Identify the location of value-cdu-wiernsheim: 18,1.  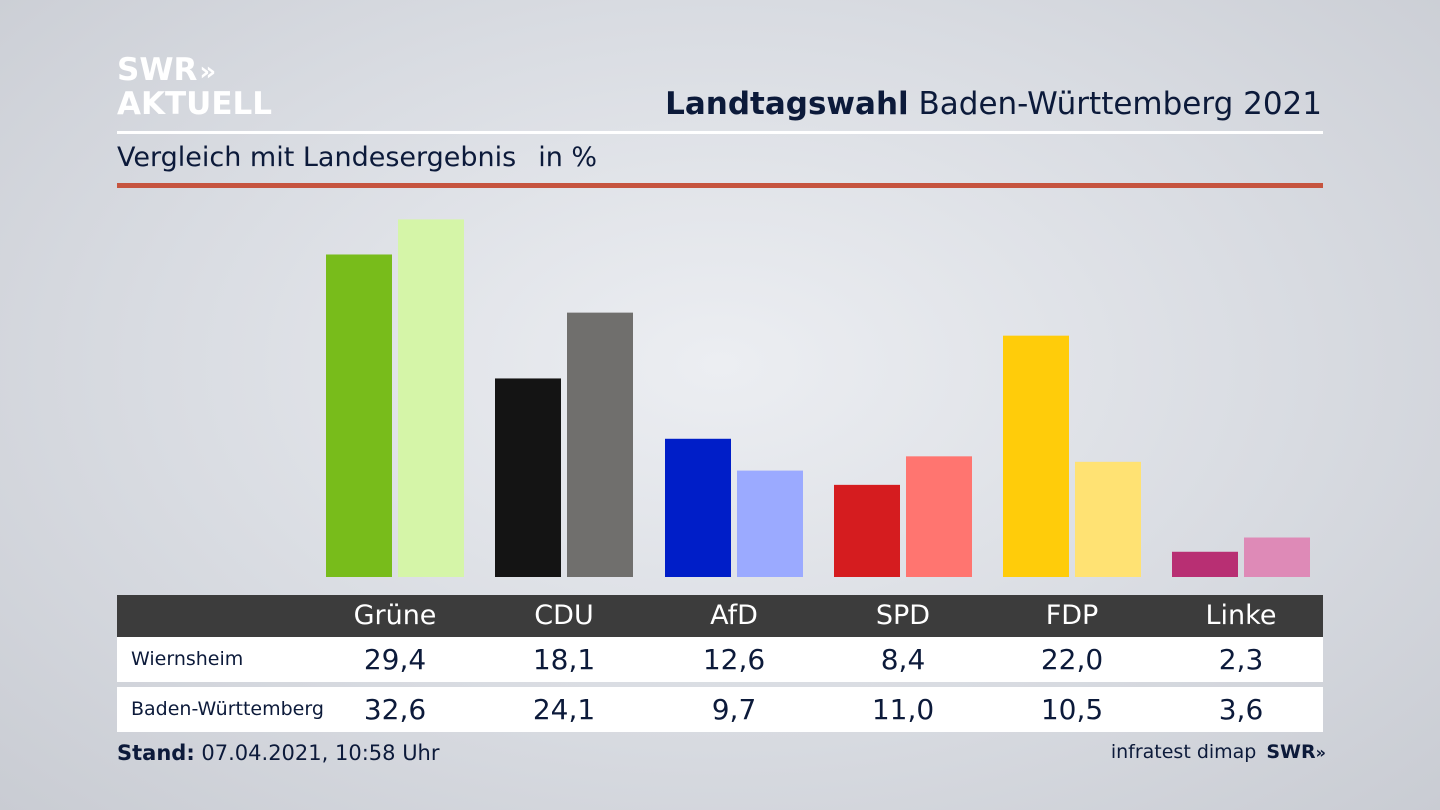
(564, 659).